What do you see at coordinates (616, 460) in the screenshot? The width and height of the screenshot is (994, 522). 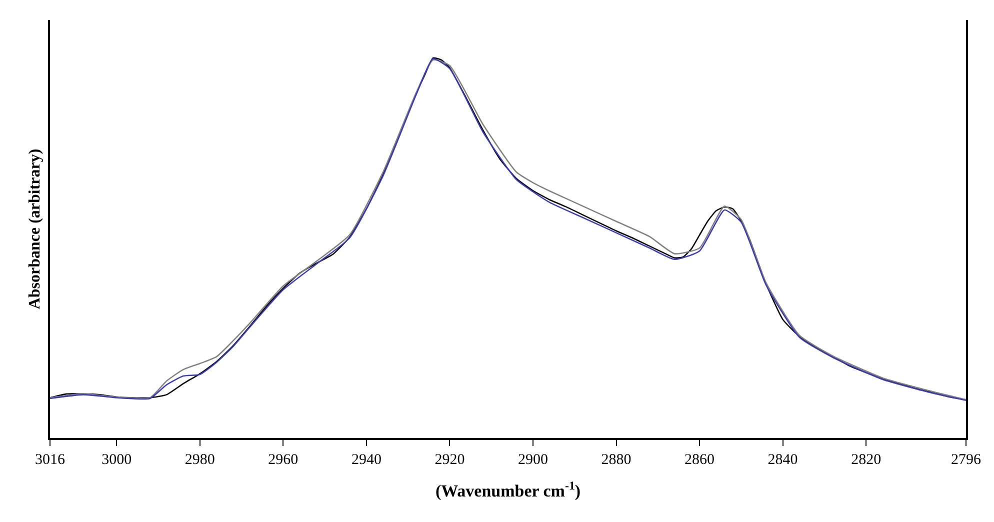 I see `x-tick-label: 2880` at bounding box center [616, 460].